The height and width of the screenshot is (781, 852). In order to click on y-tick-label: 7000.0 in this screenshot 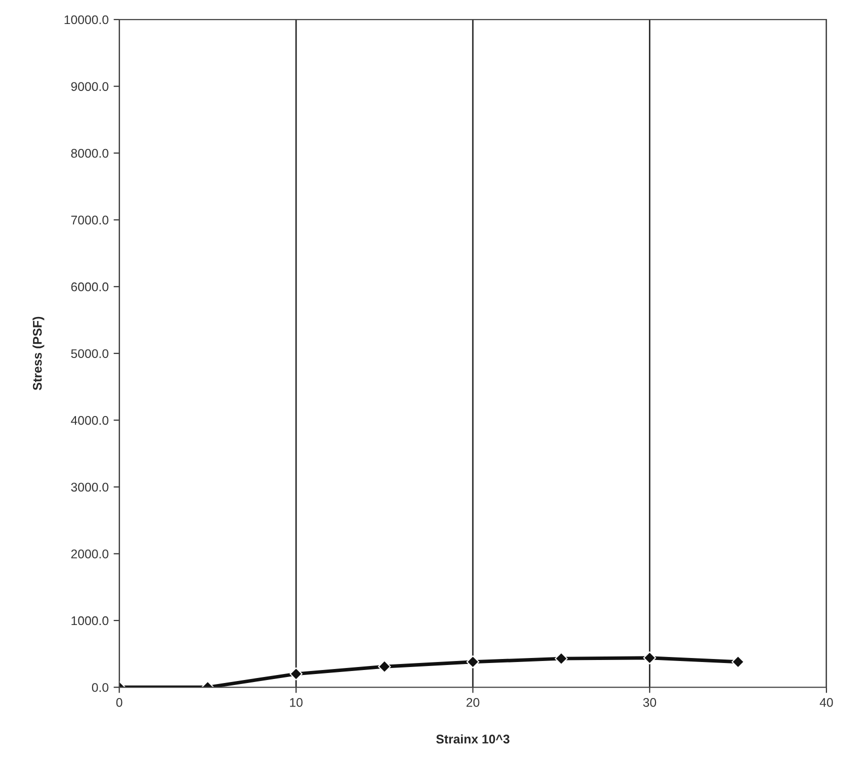, I will do `click(89, 220)`.